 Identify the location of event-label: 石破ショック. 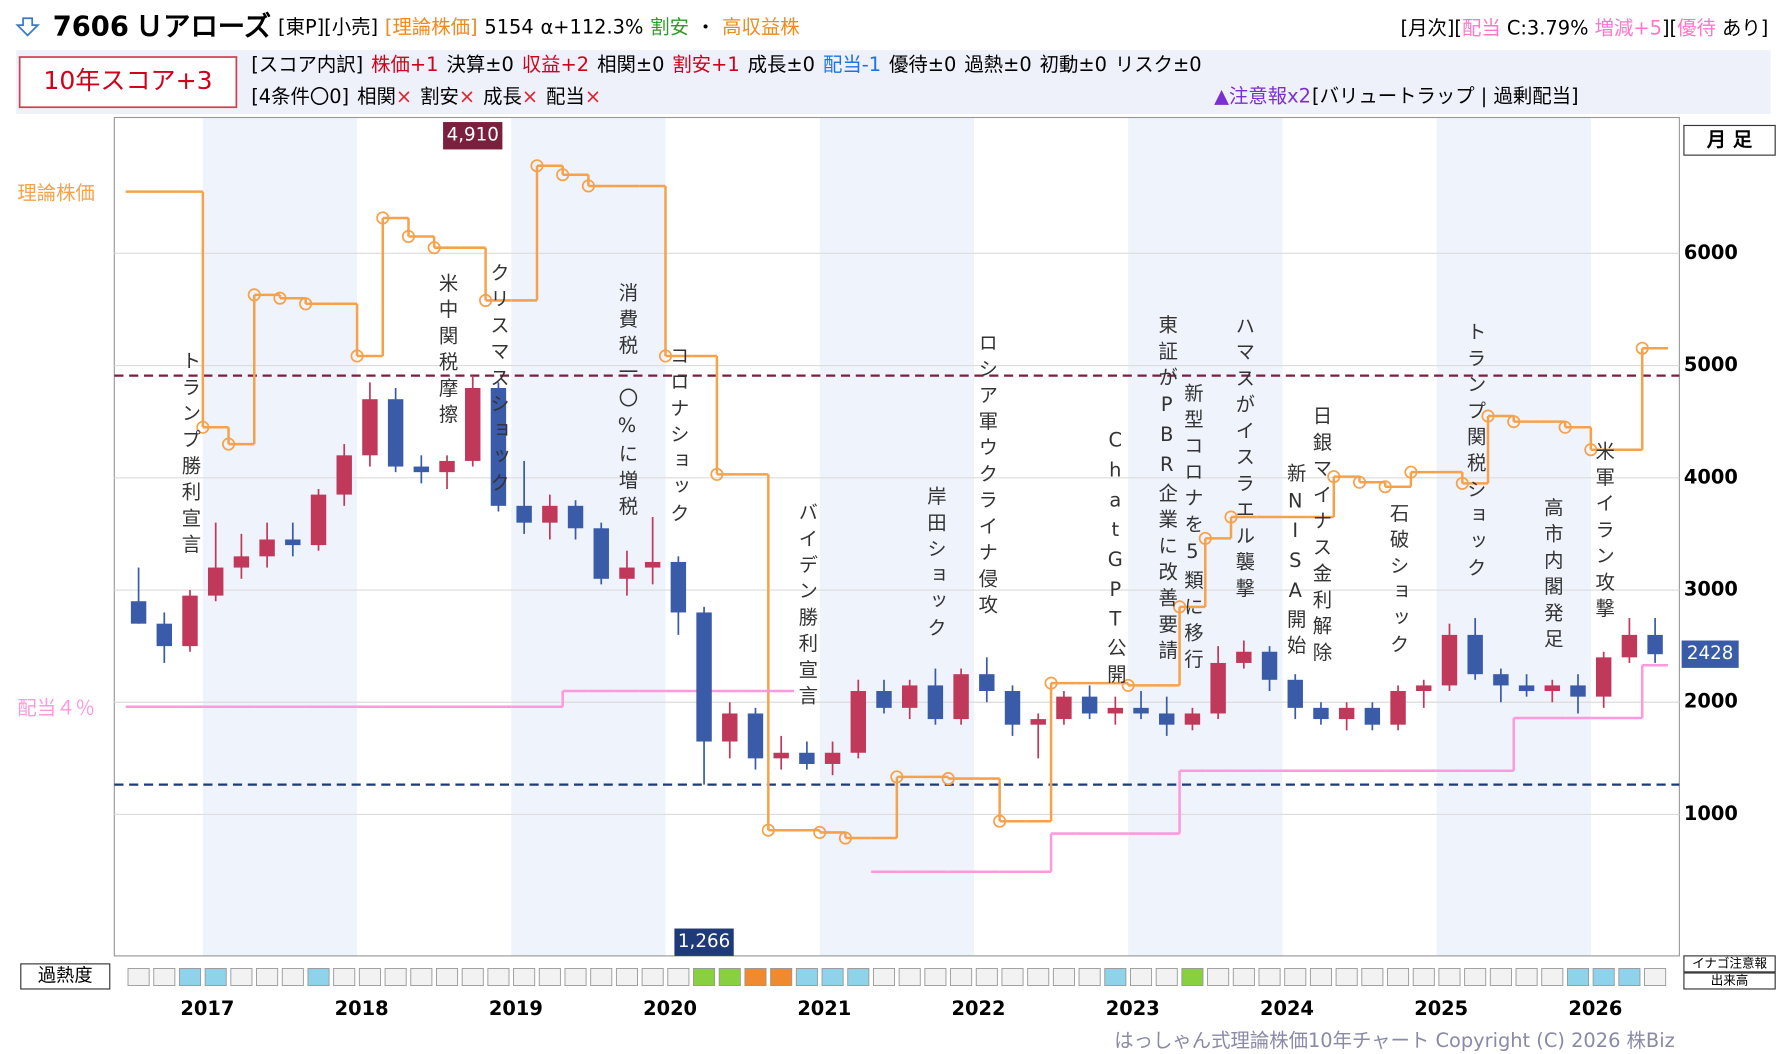
(1398, 581).